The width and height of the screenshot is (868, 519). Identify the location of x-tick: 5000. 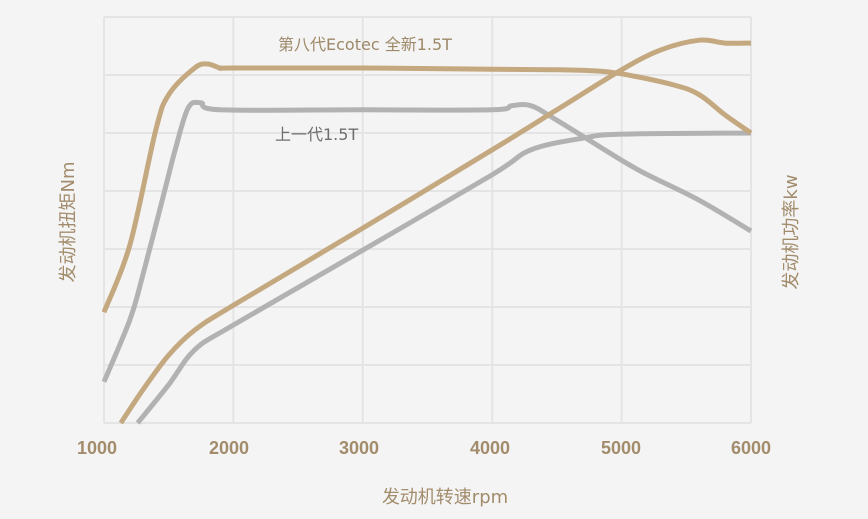
(621, 448).